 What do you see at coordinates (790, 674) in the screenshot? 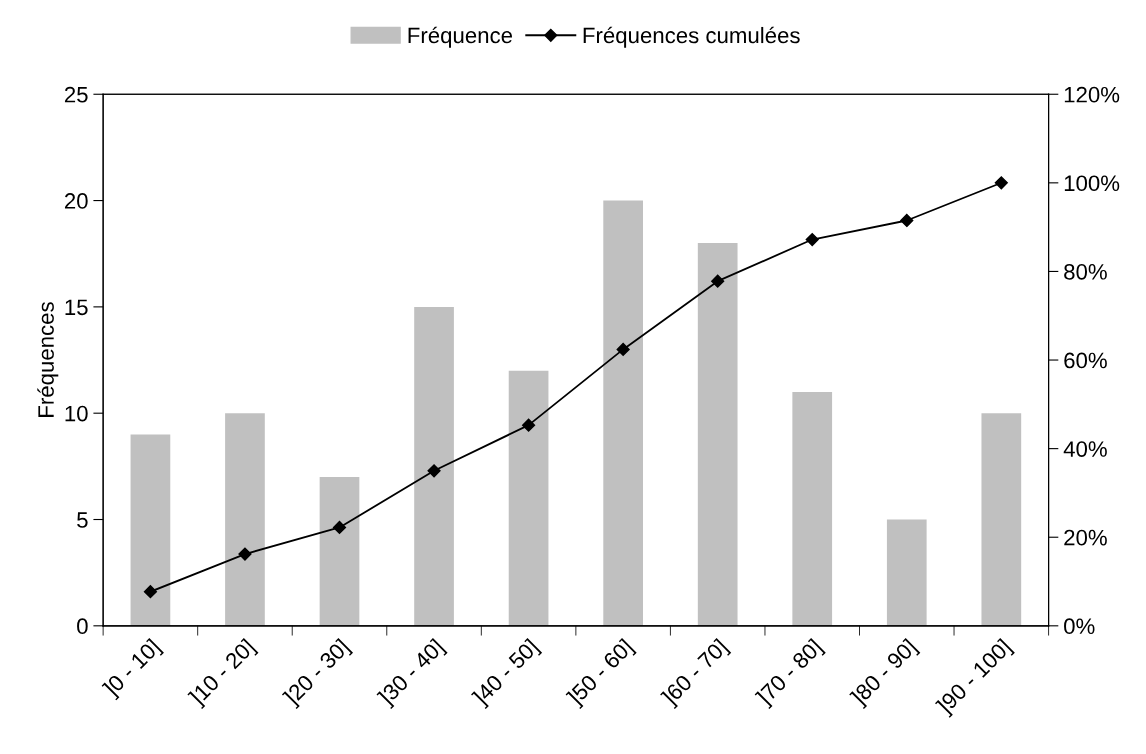
I see `x-tick-label: ]70 - 80]` at bounding box center [790, 674].